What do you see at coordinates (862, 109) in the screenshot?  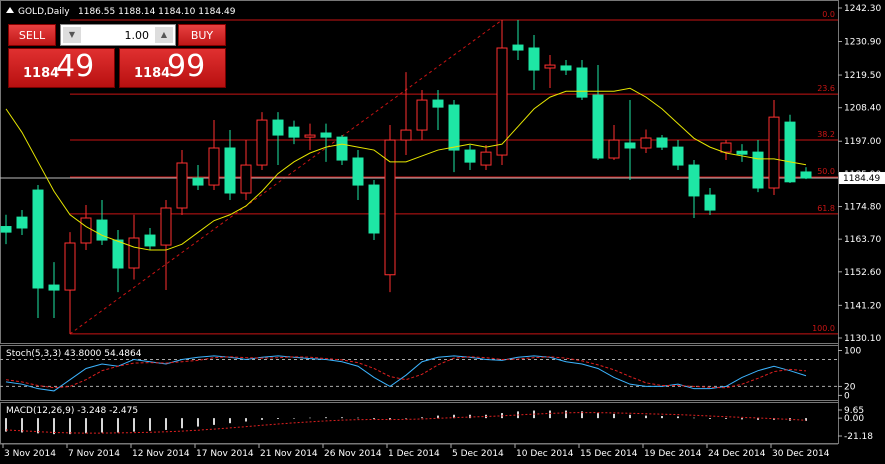 I see `y-tick-label: 1208.40` at bounding box center [862, 109].